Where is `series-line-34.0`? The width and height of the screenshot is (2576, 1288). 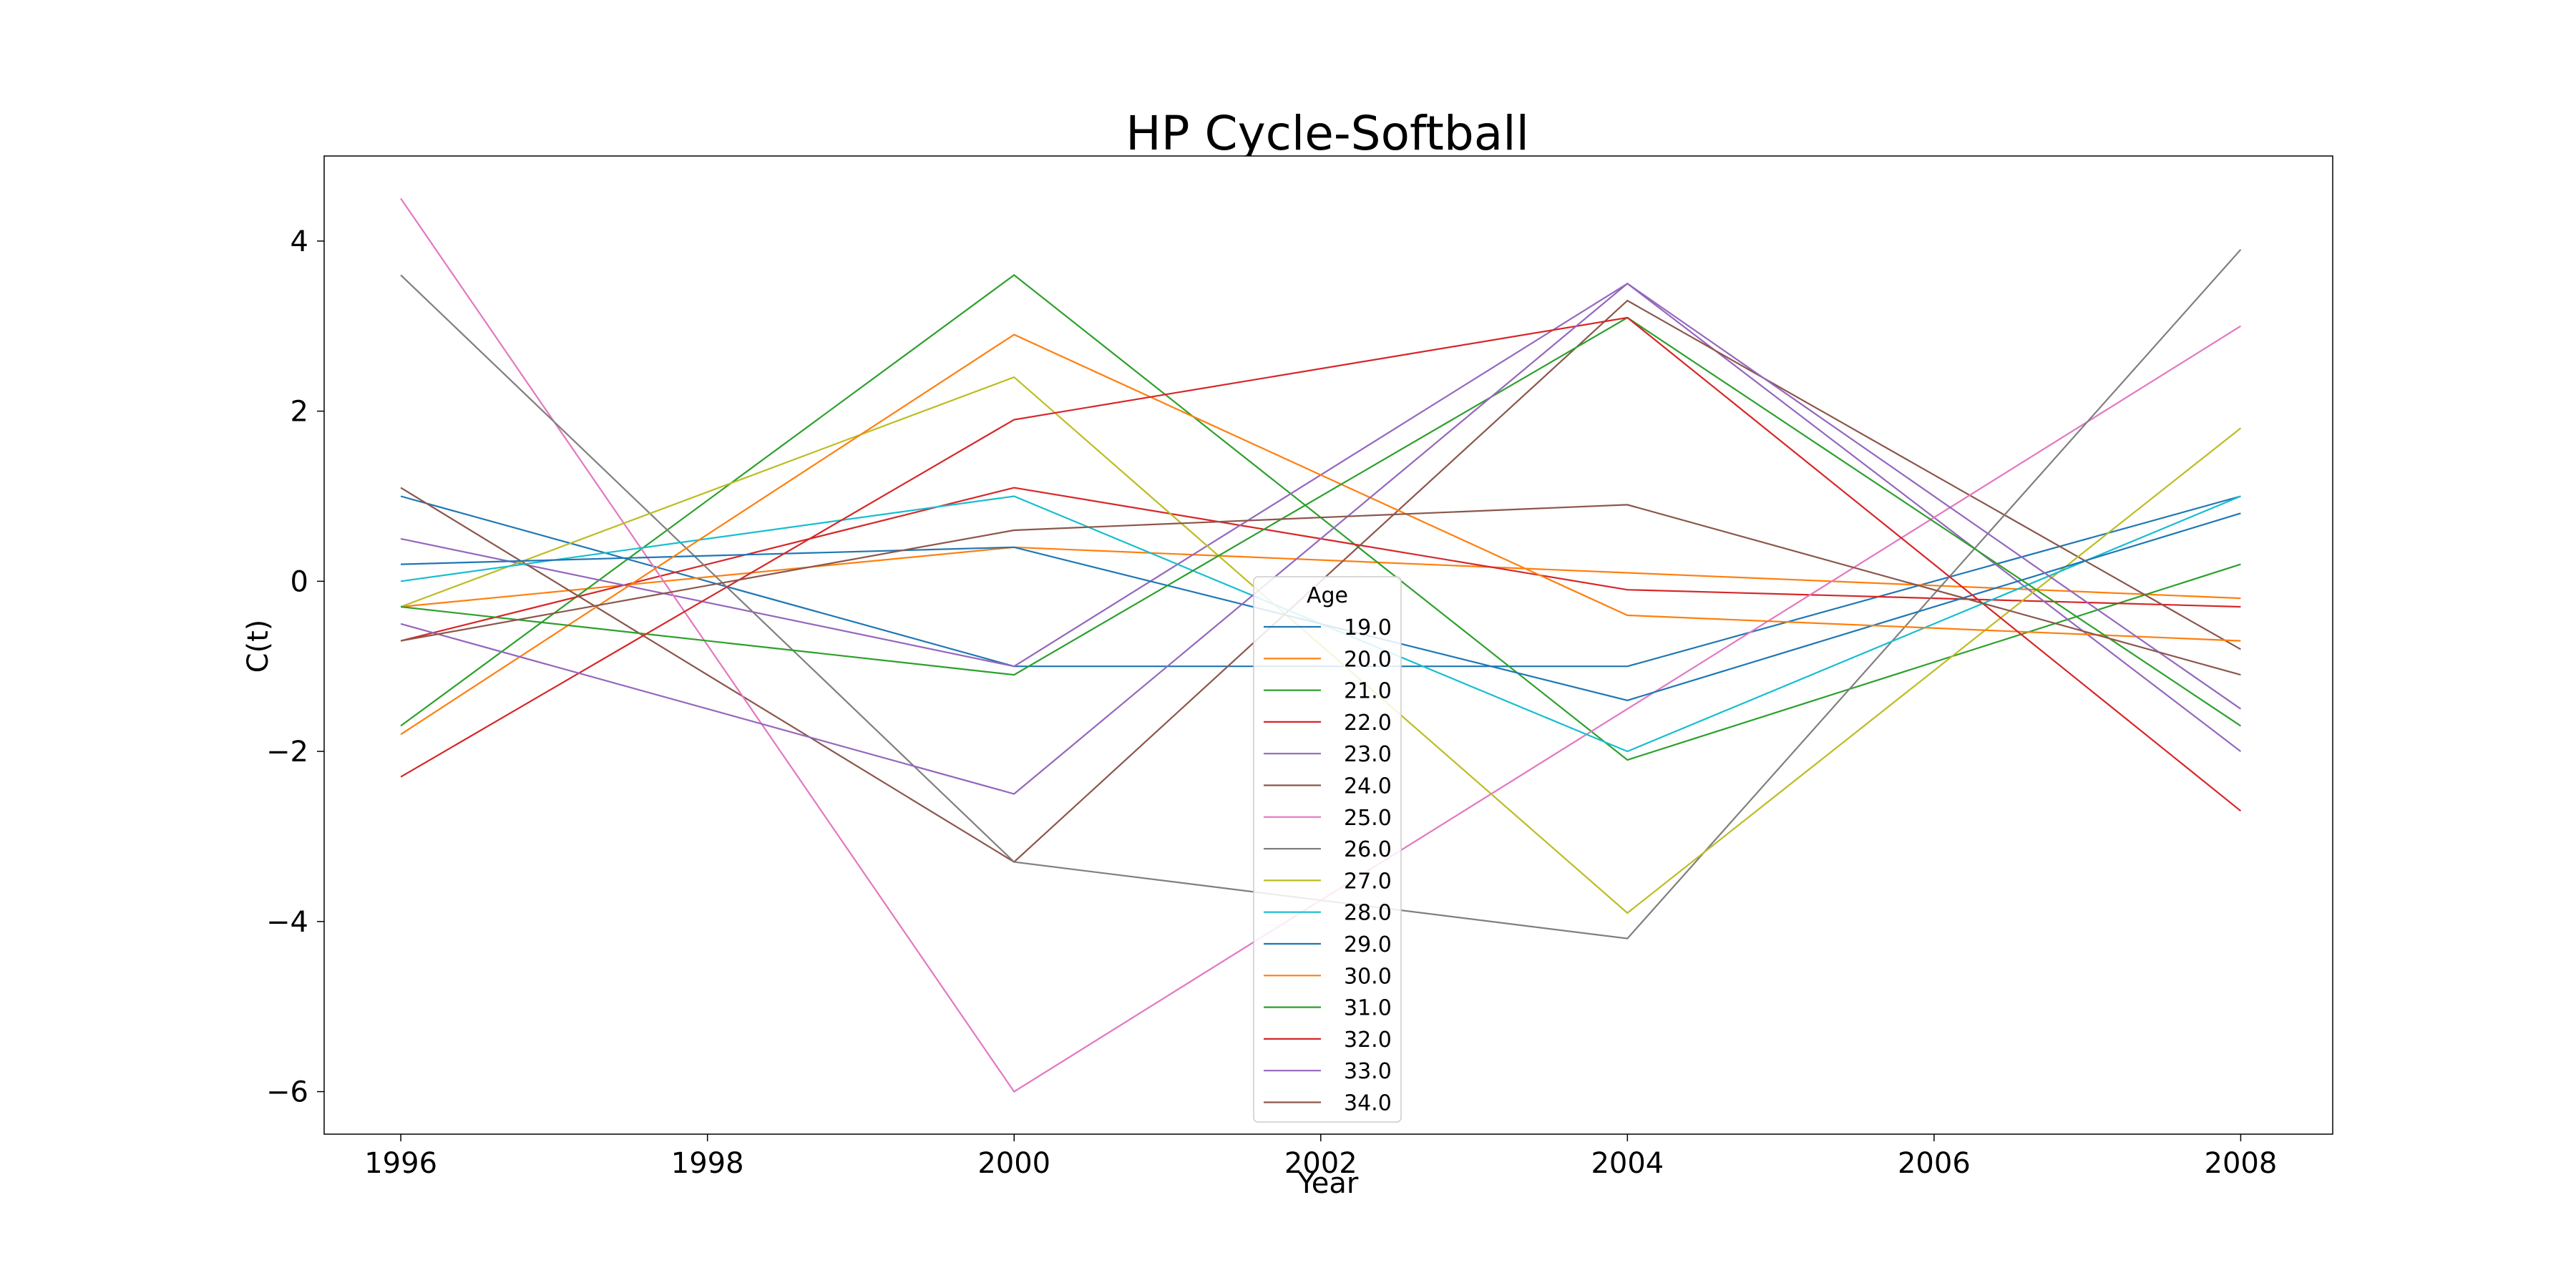
series-line-34.0 is located at coordinates (1320, 590).